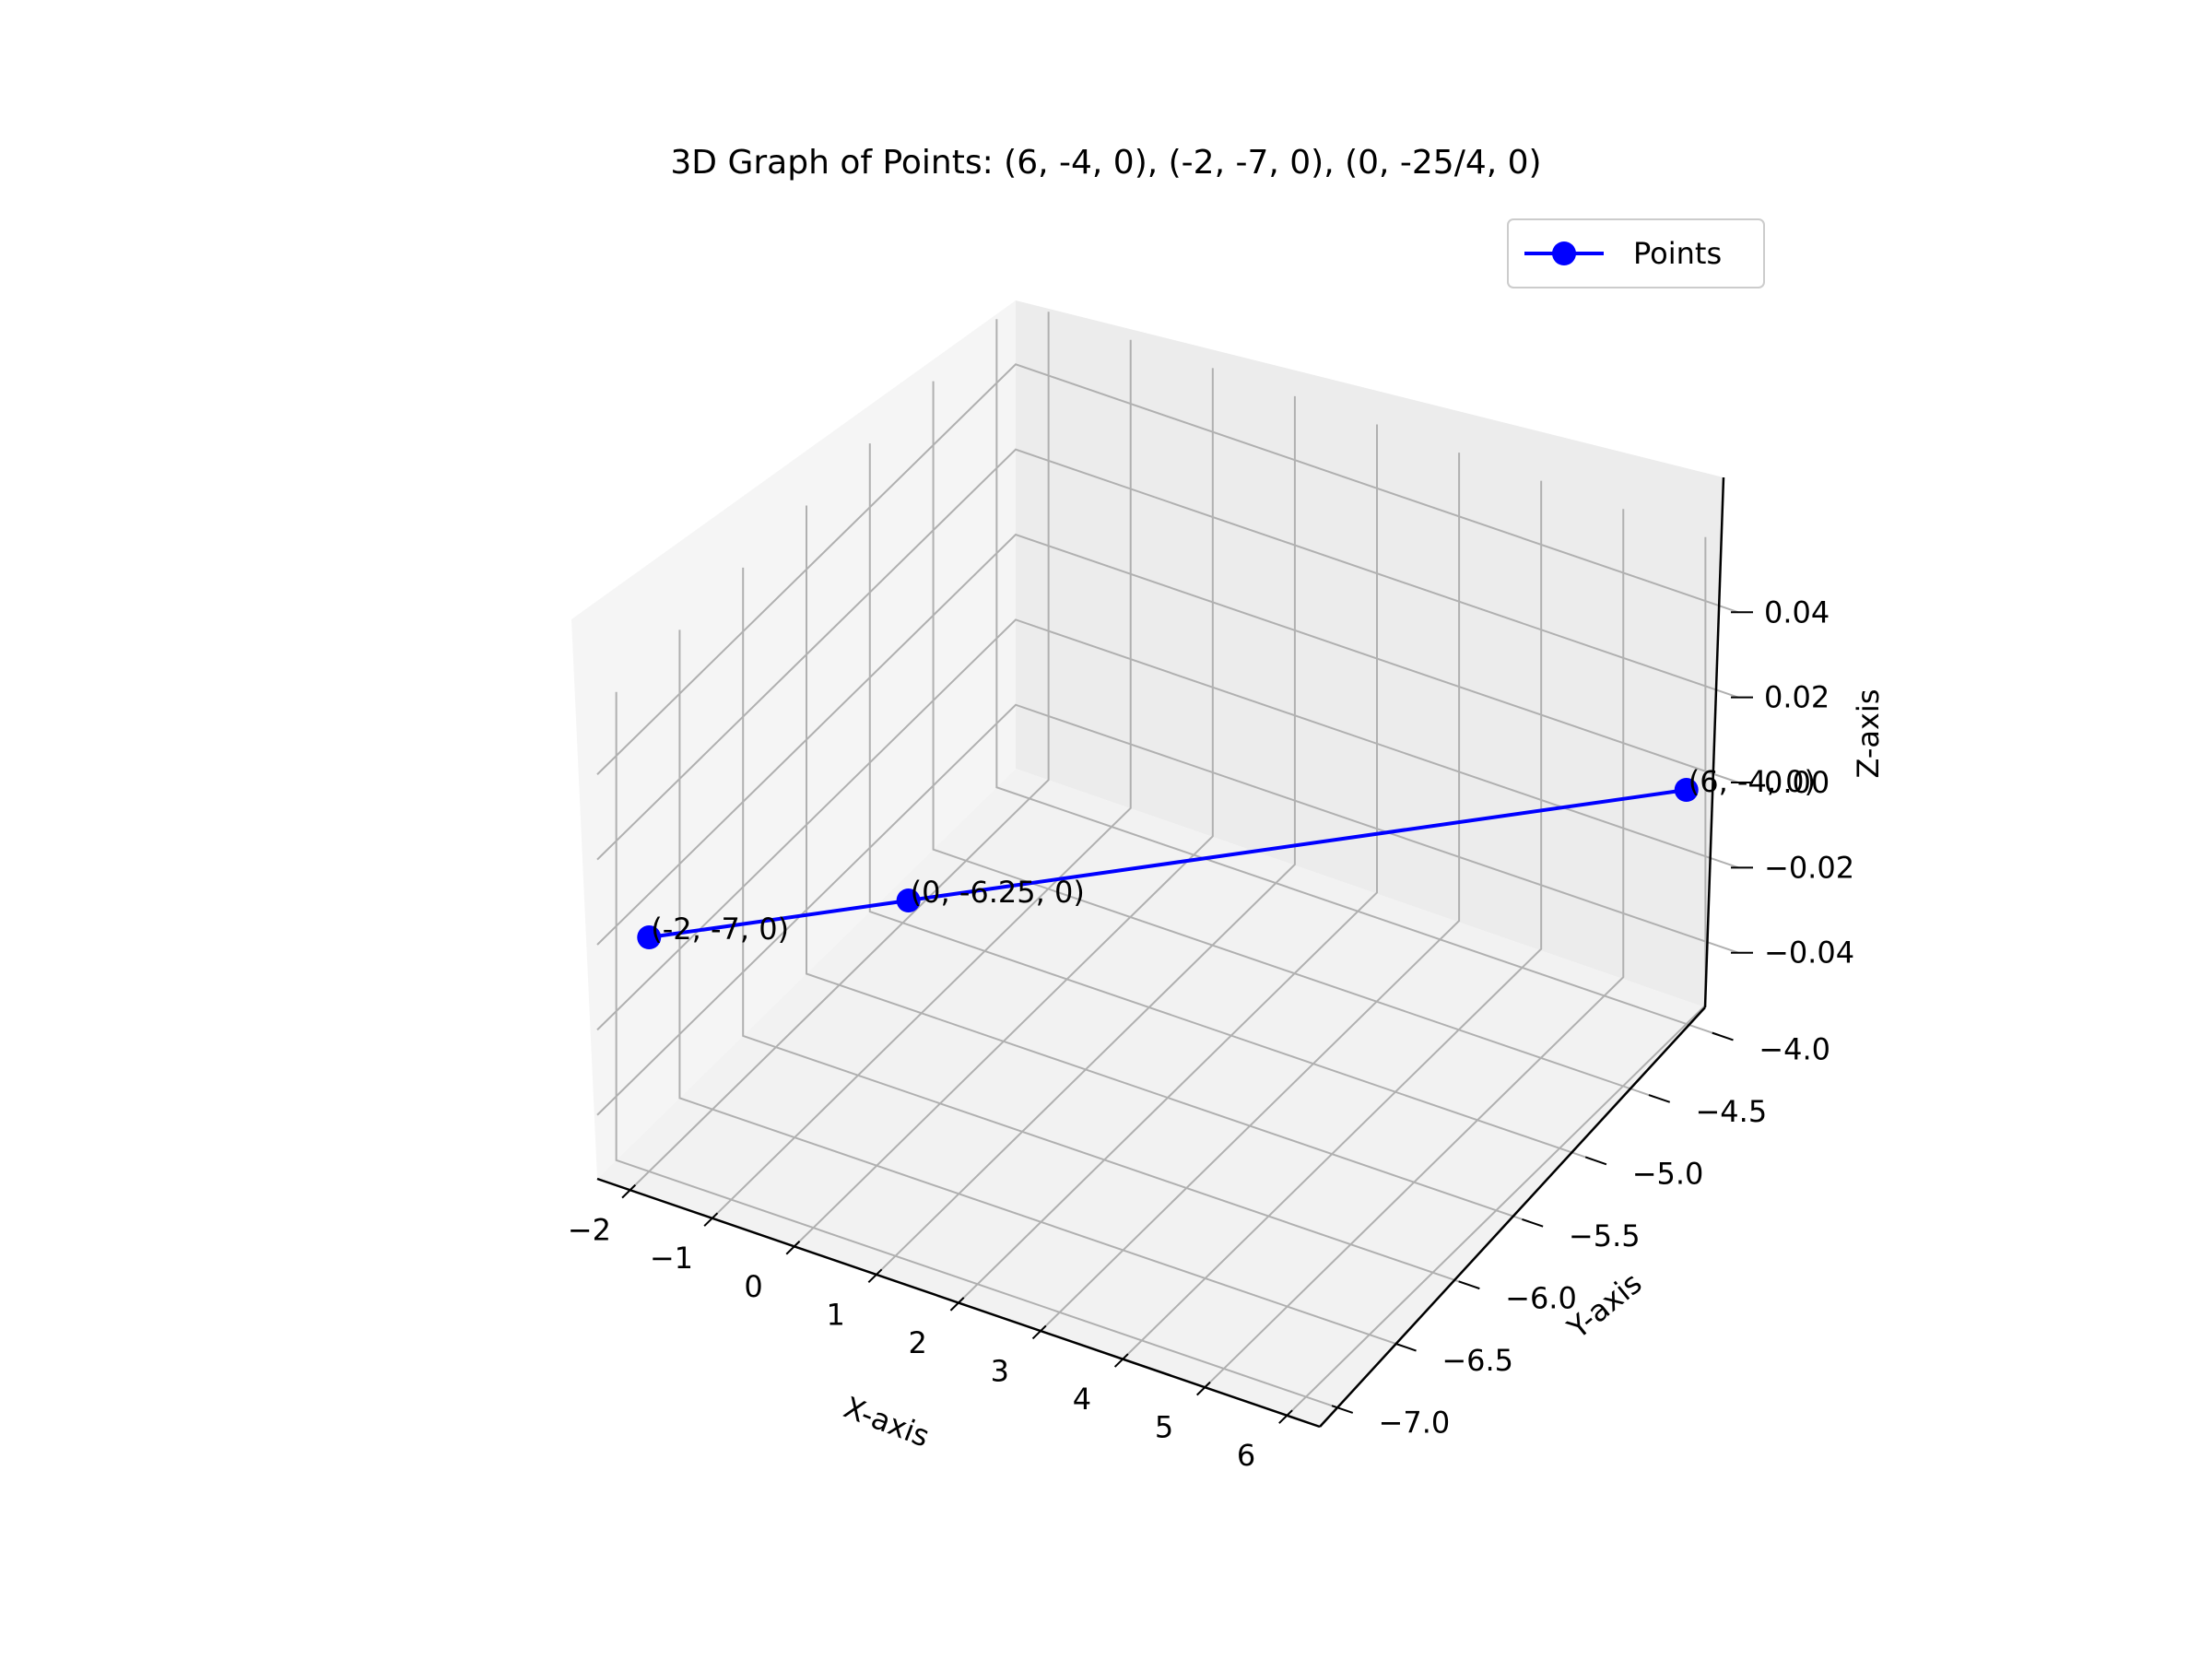  I want to click on z-tick-label: 0.02, so click(1797, 697).